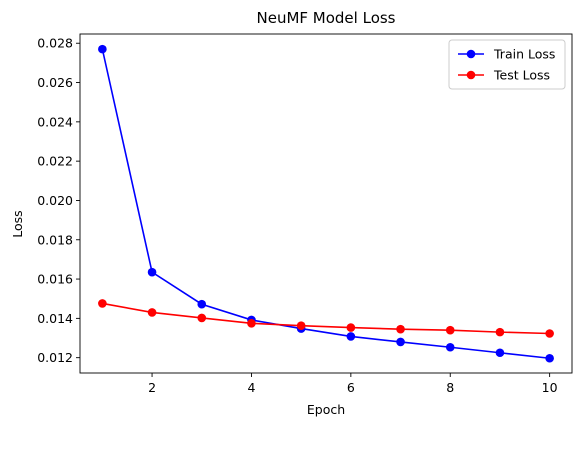 The image size is (584, 455). What do you see at coordinates (17, 223) in the screenshot?
I see `y-axis-title: Loss` at bounding box center [17, 223].